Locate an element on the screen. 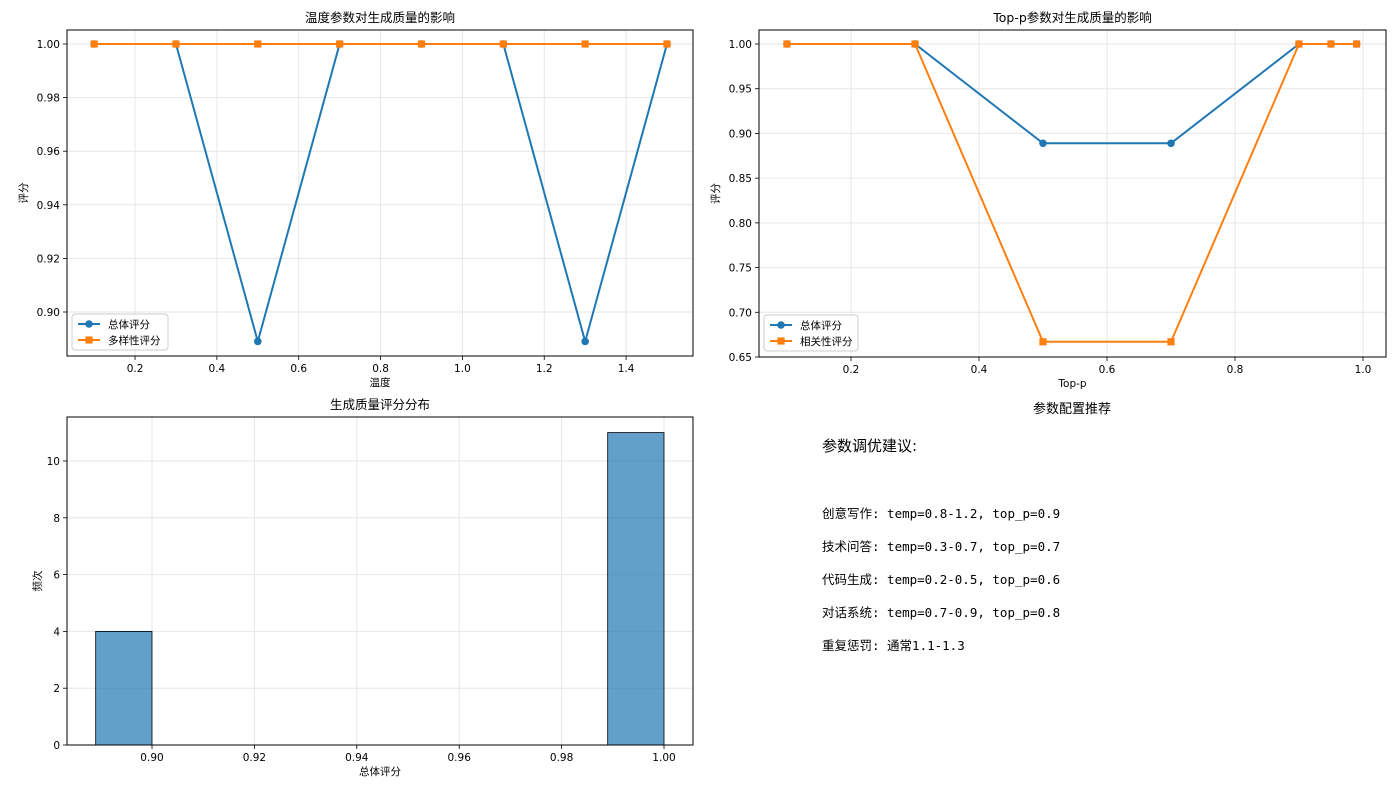  x-tick-label: 0.92 is located at coordinates (254, 758).